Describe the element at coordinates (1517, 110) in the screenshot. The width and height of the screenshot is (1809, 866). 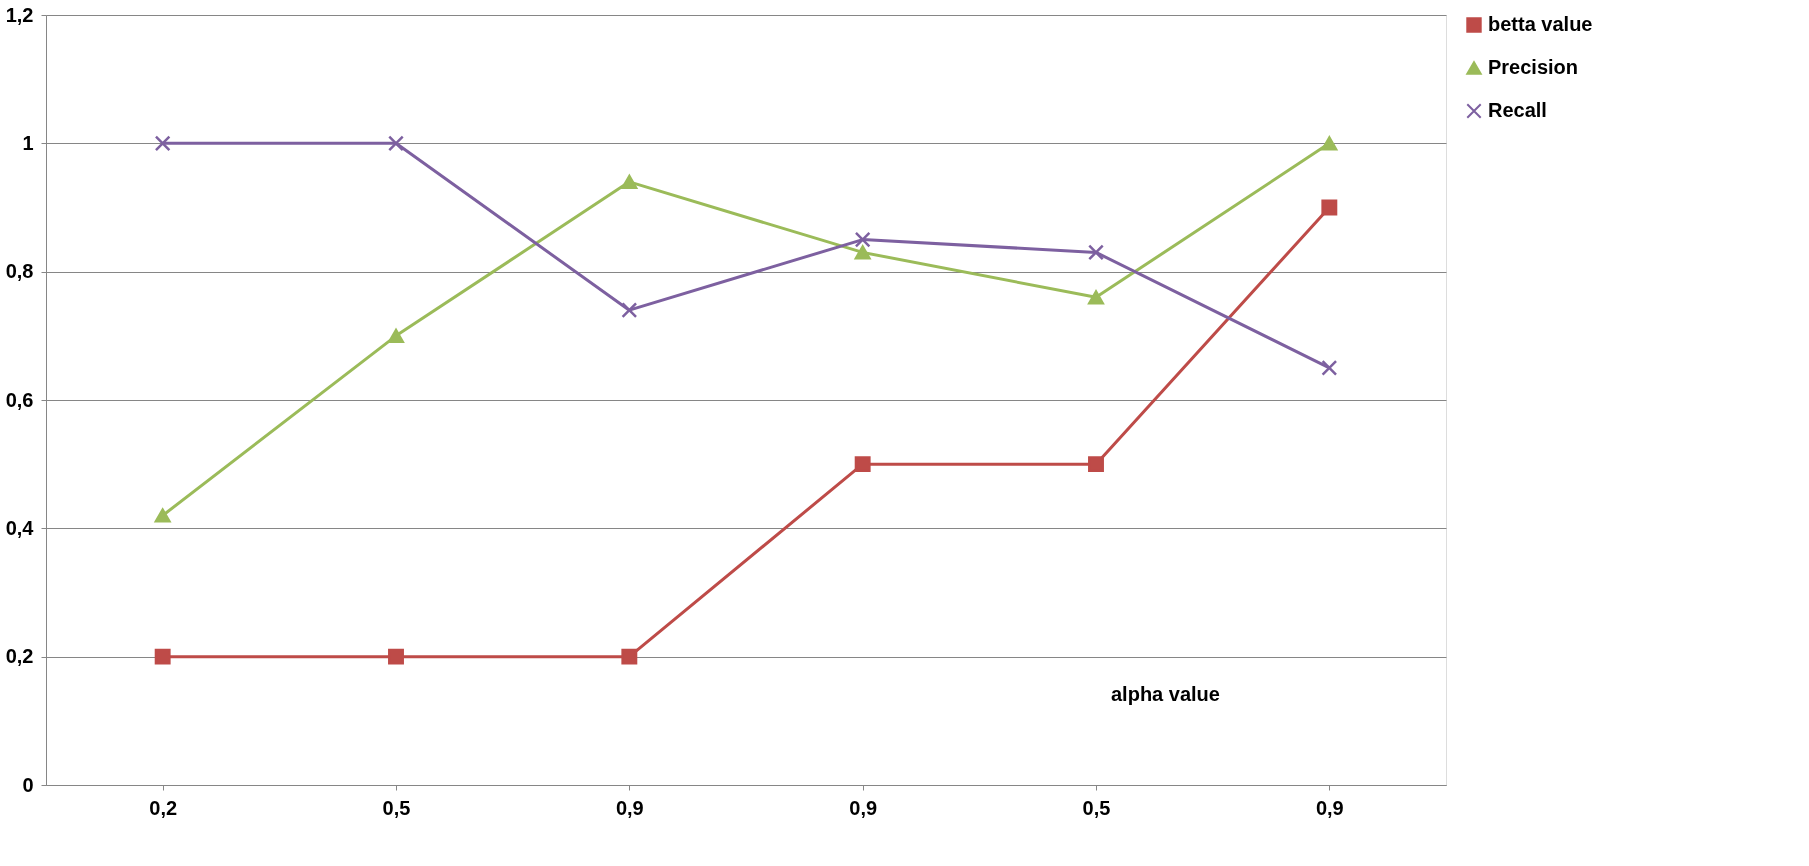
I see `legend-label: Recall` at that location.